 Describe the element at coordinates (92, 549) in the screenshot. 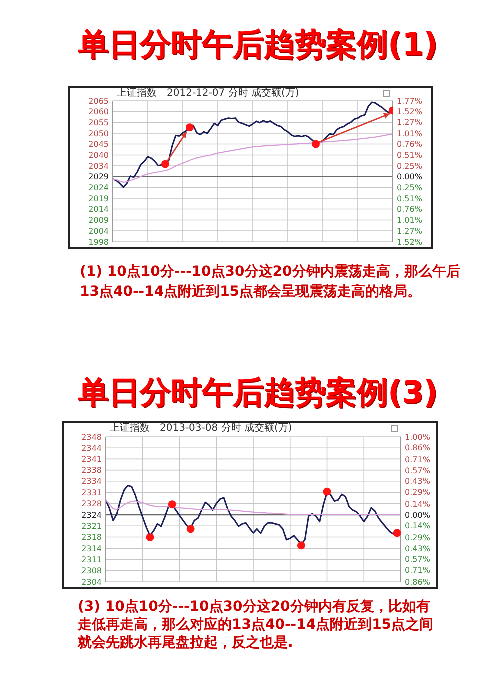

I see `y-tick-label: 2314` at that location.